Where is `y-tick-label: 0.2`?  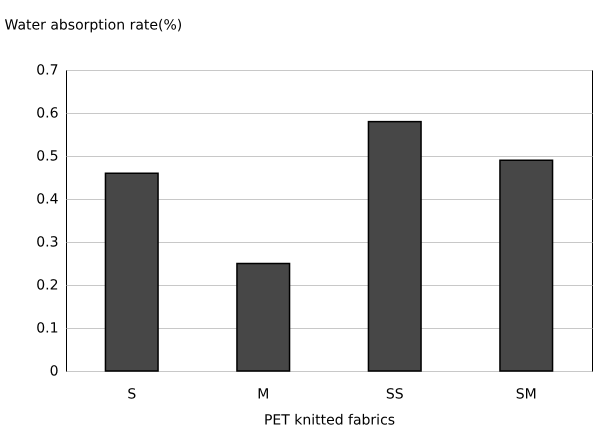
y-tick-label: 0.2 is located at coordinates (47, 286).